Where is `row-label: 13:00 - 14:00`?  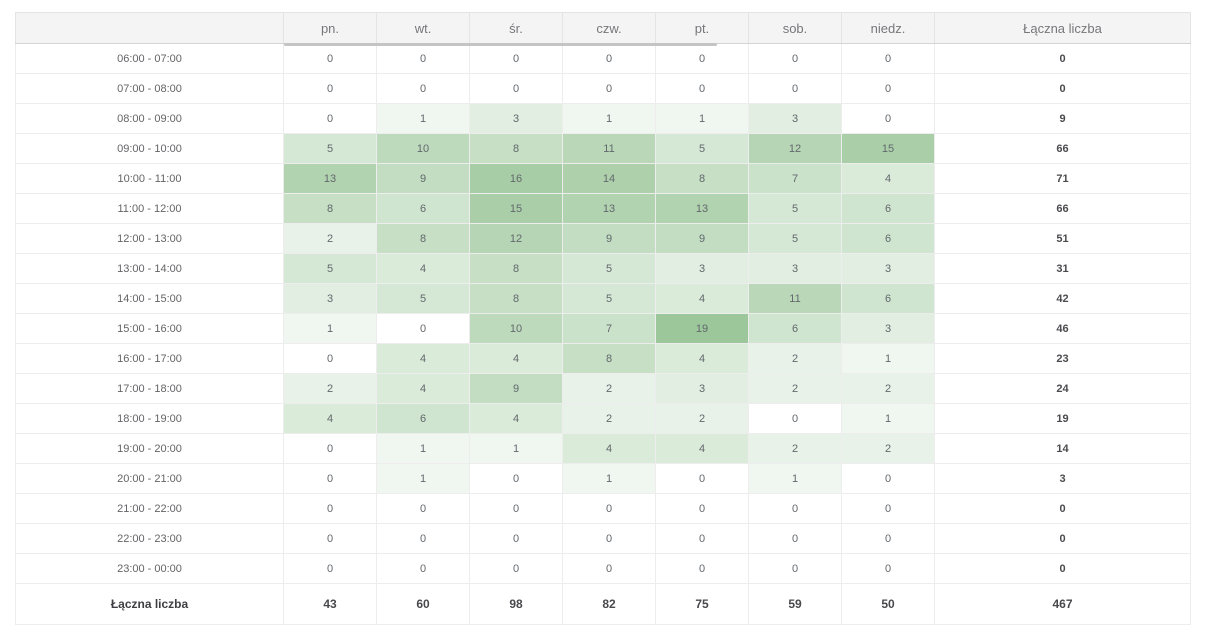
row-label: 13:00 - 14:00 is located at coordinates (149, 268).